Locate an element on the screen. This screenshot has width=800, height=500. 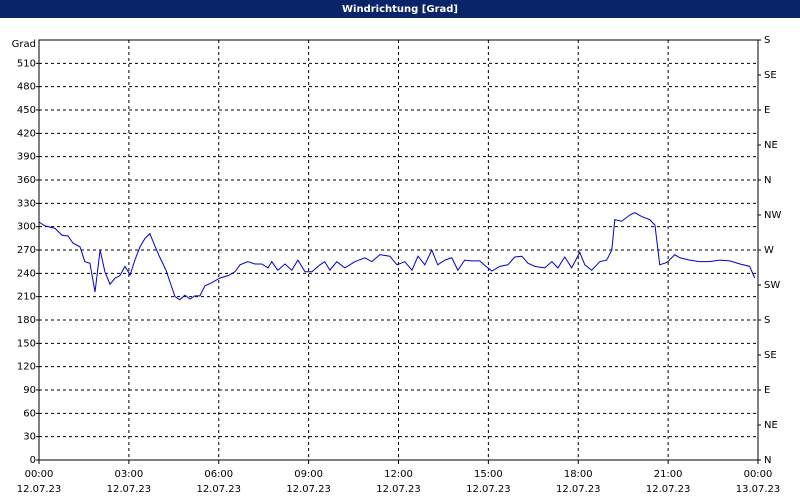
x-tick-label: 12:00 is located at coordinates (398, 474).